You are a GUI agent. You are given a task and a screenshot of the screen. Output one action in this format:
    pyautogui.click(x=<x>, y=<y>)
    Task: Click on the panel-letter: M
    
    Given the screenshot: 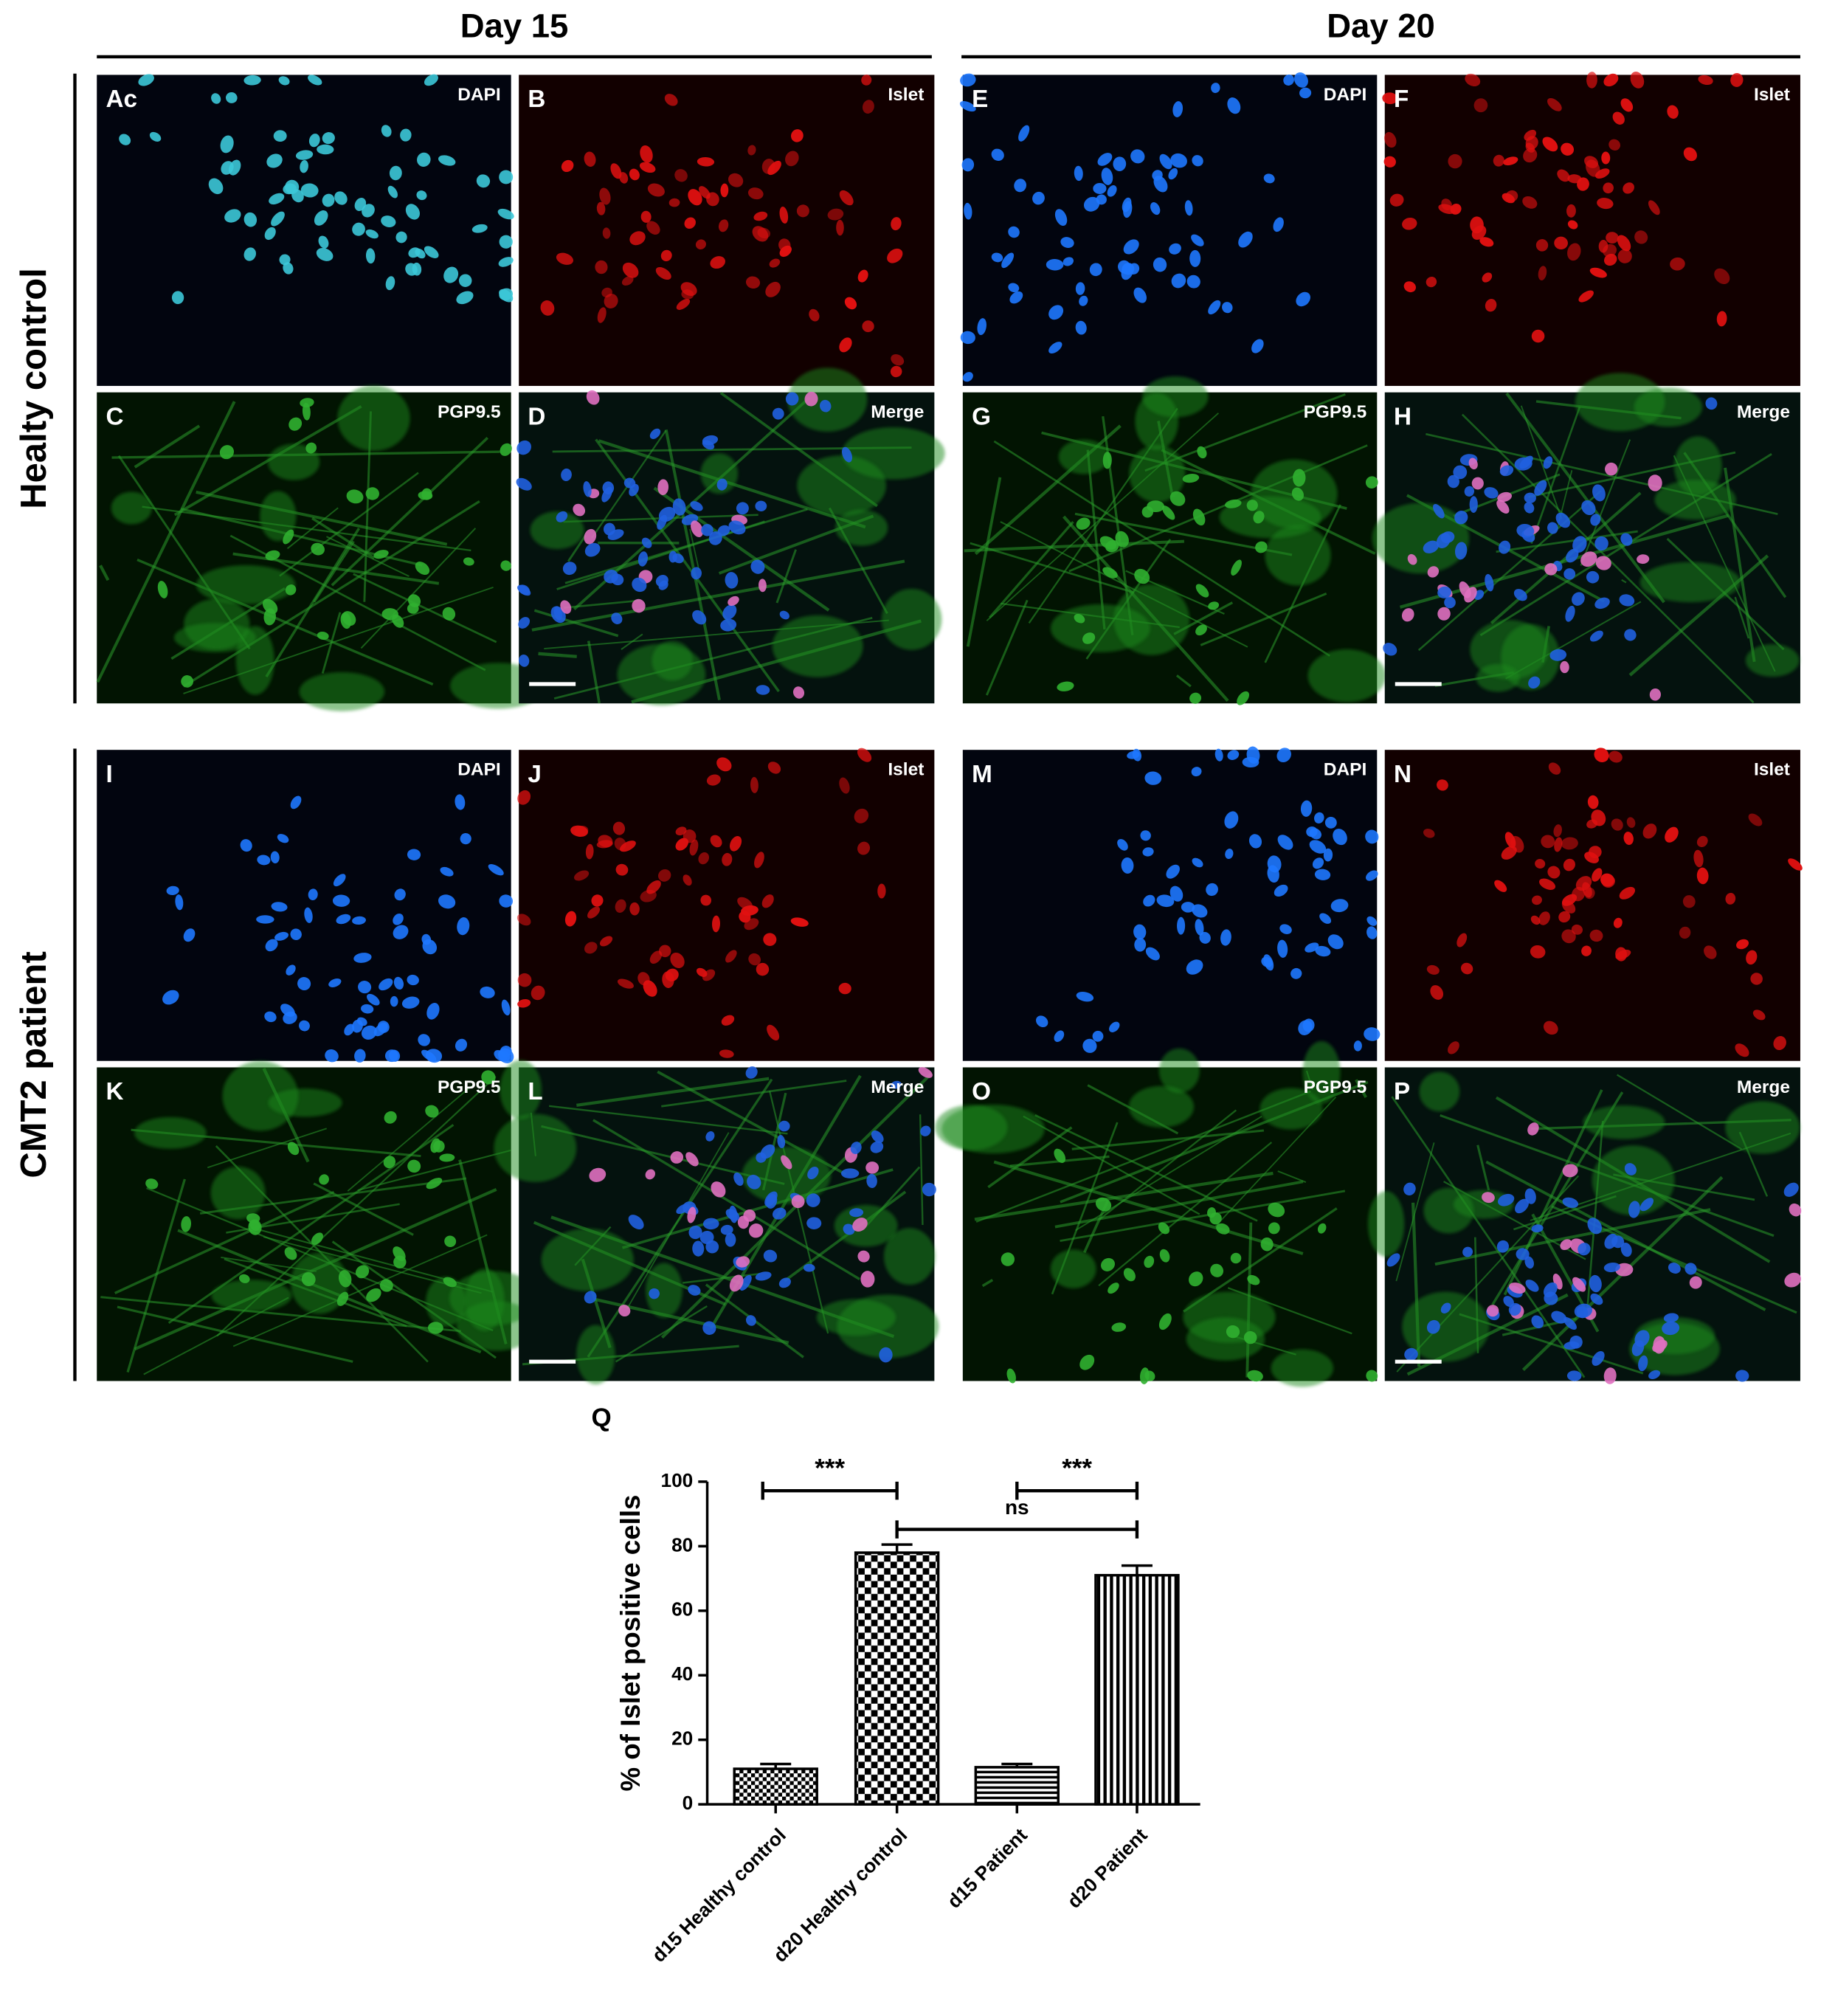 What is the action you would take?
    pyautogui.click(x=982, y=775)
    